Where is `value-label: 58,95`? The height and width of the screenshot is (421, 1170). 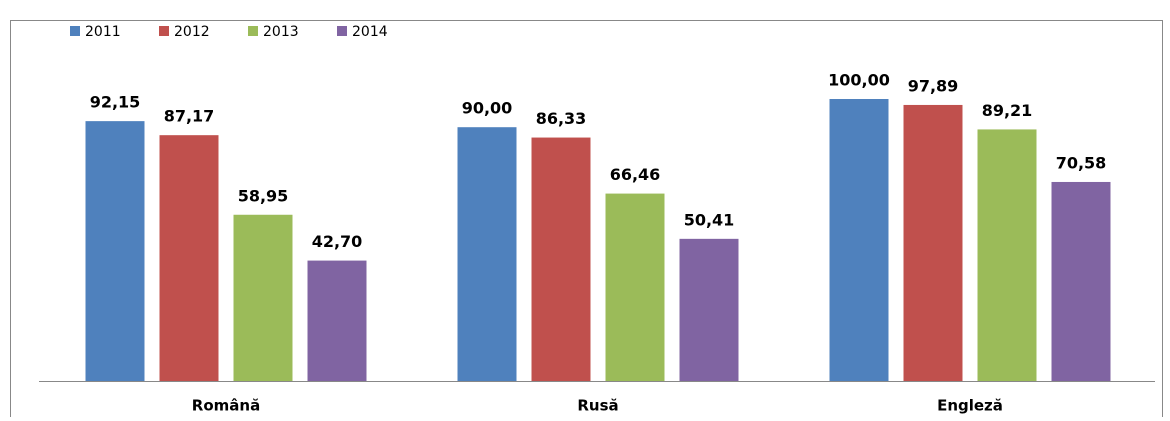
value-label: 58,95 is located at coordinates (263, 195).